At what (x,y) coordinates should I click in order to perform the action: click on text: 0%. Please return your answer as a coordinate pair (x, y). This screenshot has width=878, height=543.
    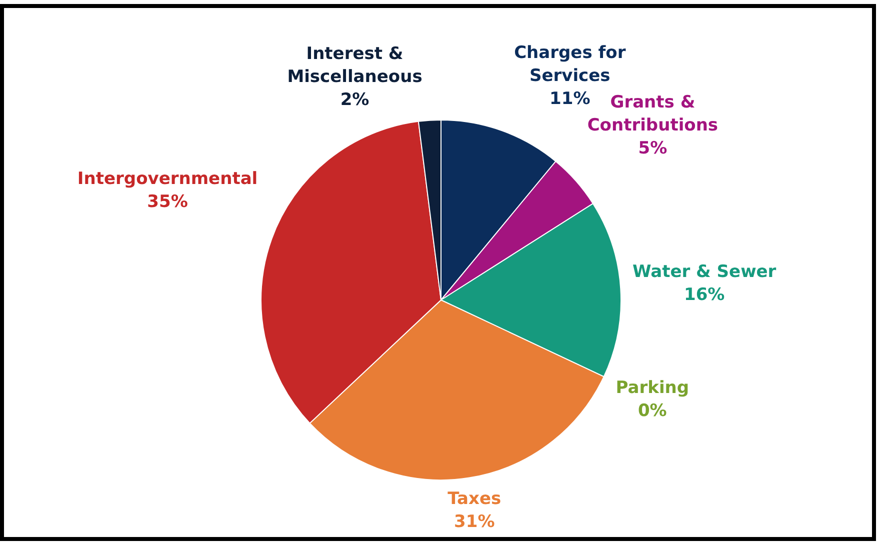
    Looking at the image, I should click on (652, 410).